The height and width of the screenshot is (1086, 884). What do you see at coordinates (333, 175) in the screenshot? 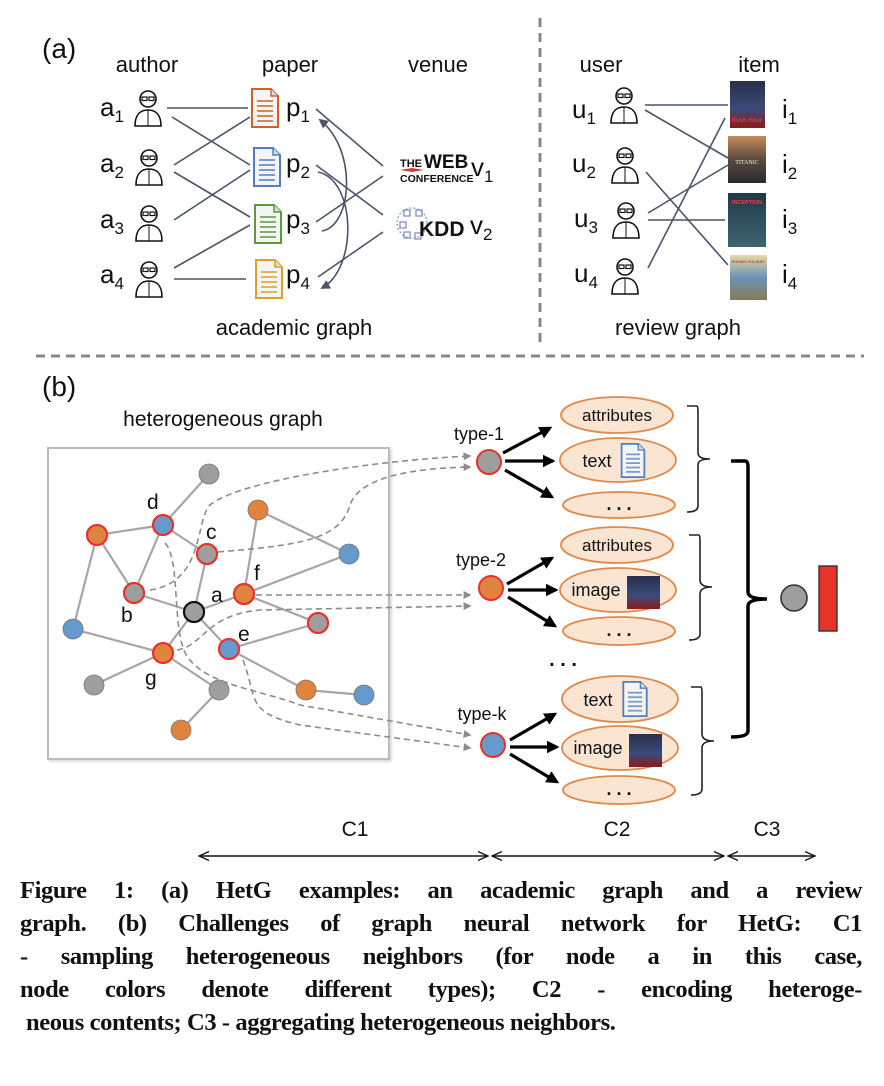
I see `citation-arrow-p3-p1` at bounding box center [333, 175].